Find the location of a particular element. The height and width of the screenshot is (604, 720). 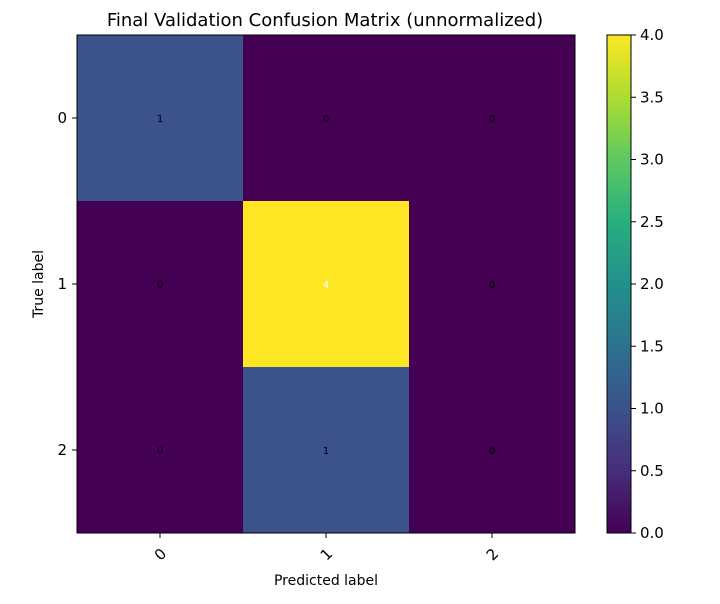

colorbar-ticks: 0.0 0.5 1.0 1.5 2.0 2.5 3.0 3.5 4.0 is located at coordinates (647, 284).